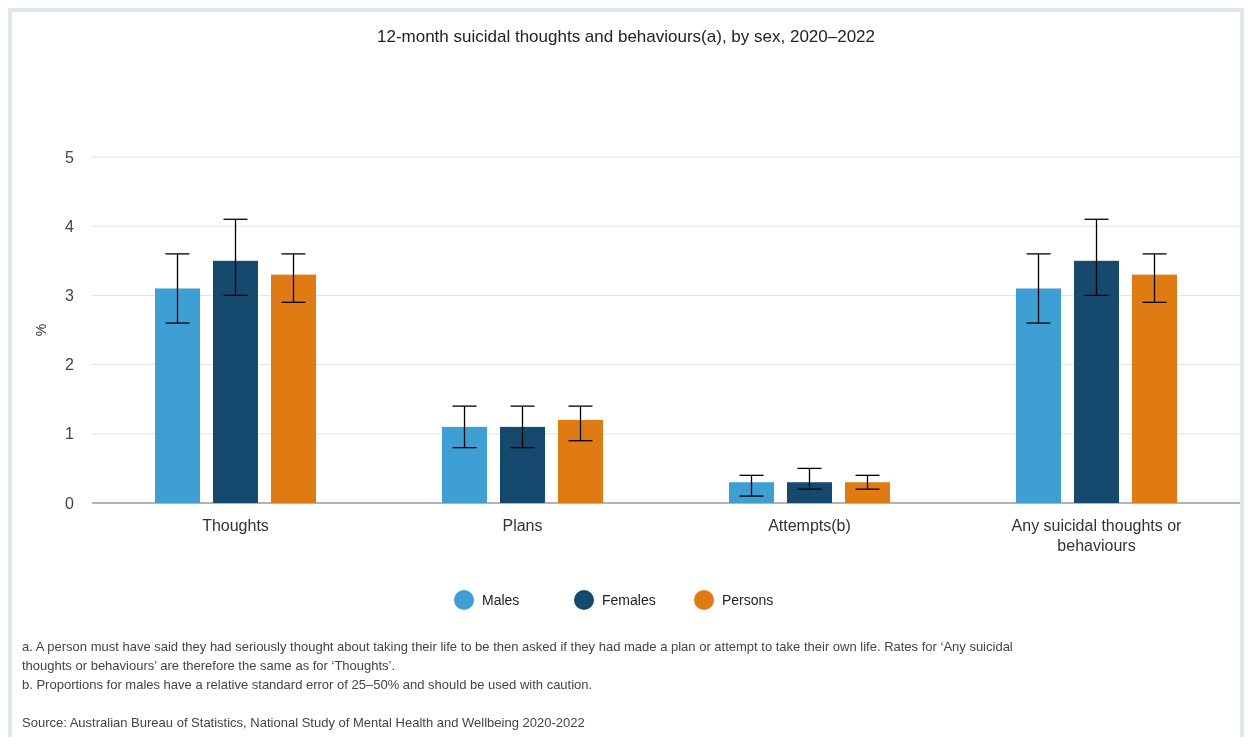 The height and width of the screenshot is (745, 1252). I want to click on x-tick-label: Any suicidal thoughts or behaviours, so click(1097, 535).